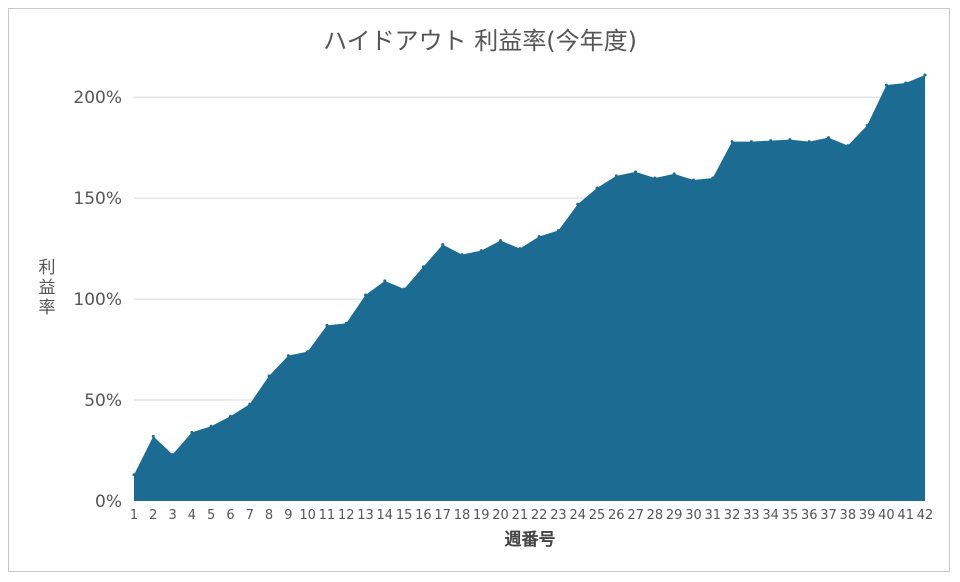  Describe the element at coordinates (211, 515) in the screenshot. I see `x-tick-label: 5` at that location.